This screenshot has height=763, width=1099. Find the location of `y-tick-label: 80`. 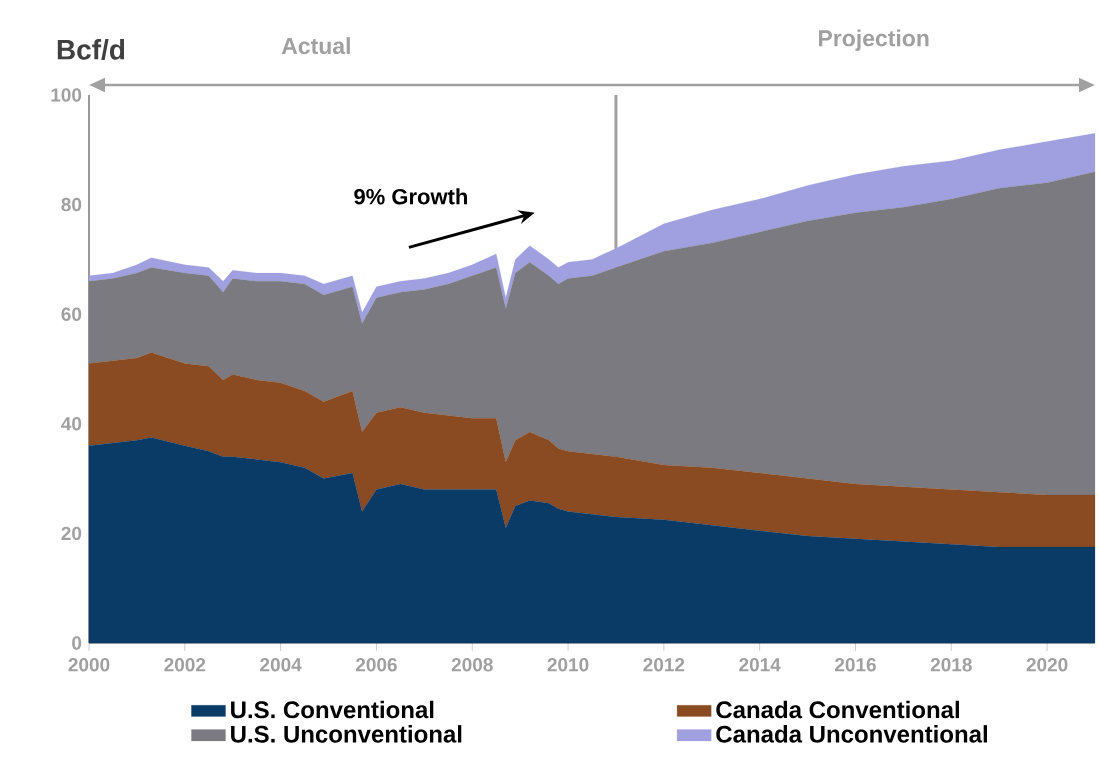

y-tick-label: 80 is located at coordinates (71, 204).